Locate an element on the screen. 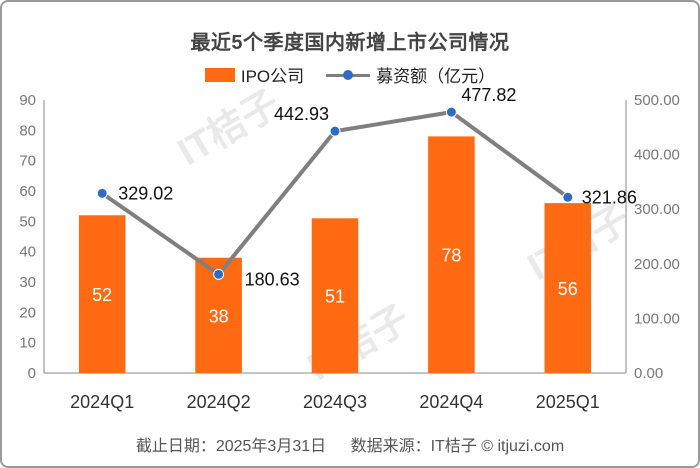 This screenshot has height=468, width=700. right-axis-tick-label: 100.00 is located at coordinates (657, 318).